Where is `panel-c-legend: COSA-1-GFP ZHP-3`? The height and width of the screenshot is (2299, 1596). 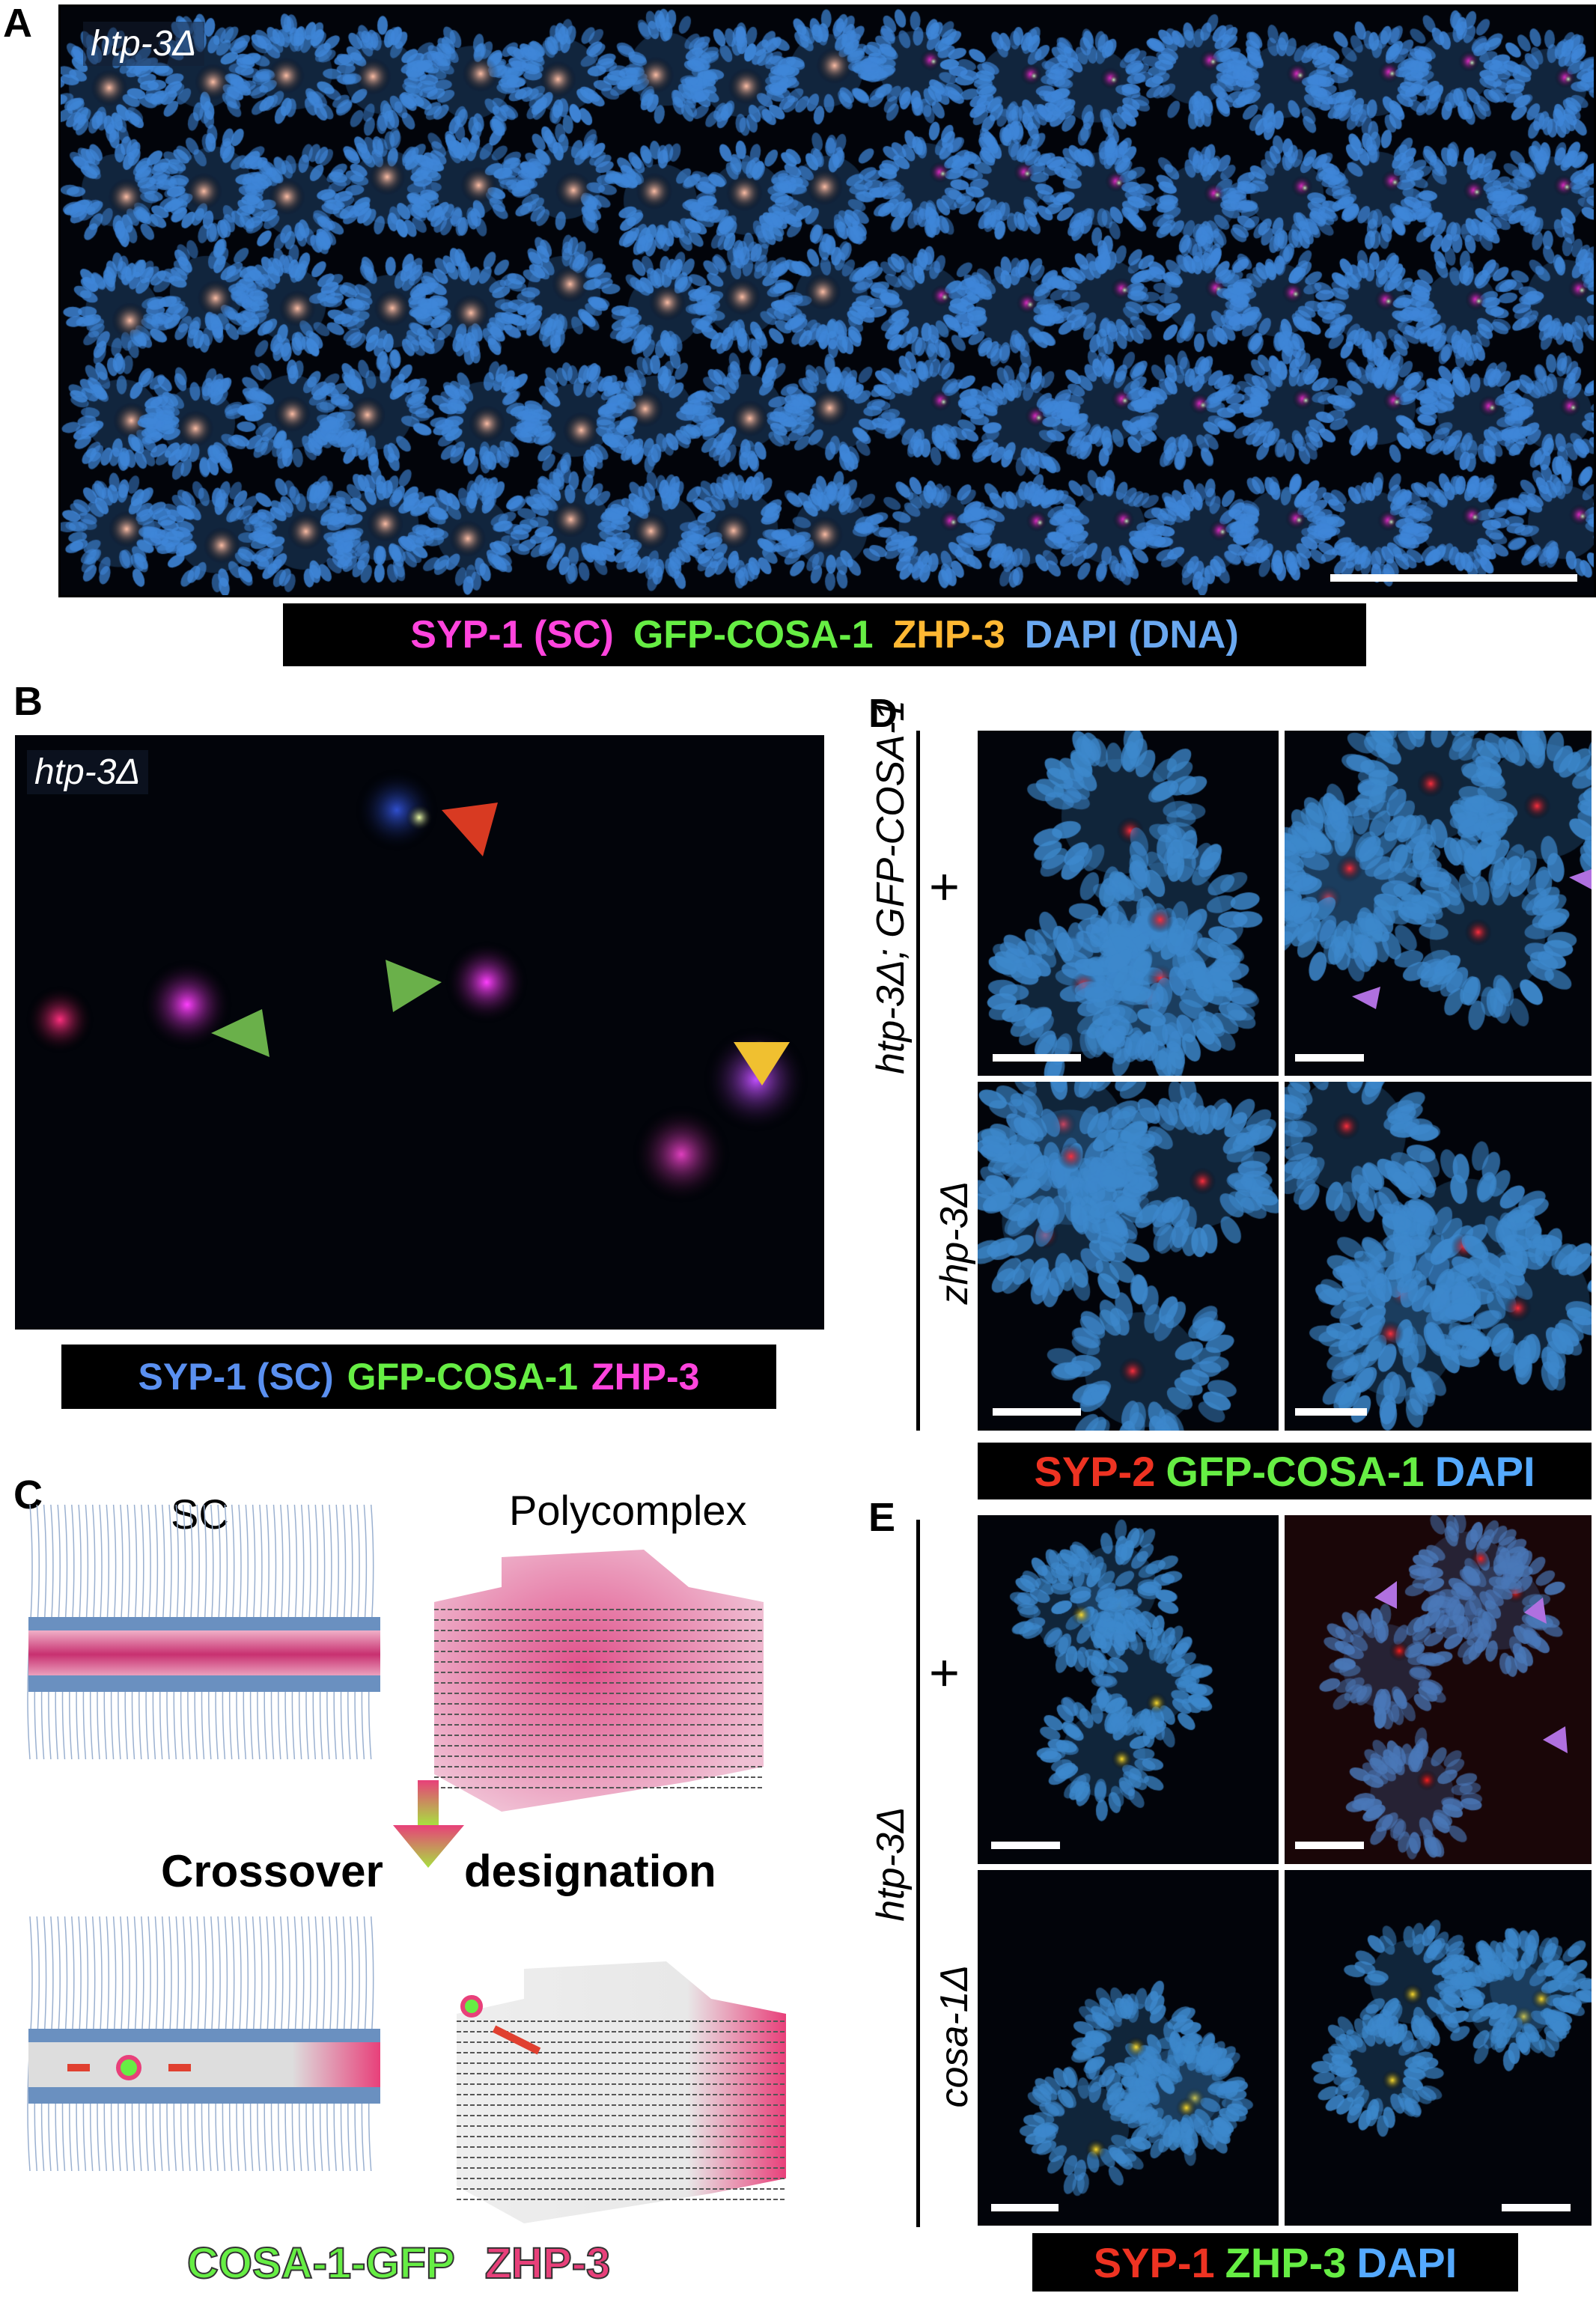 panel-c-legend: COSA-1-GFP ZHP-3 is located at coordinates (399, 2263).